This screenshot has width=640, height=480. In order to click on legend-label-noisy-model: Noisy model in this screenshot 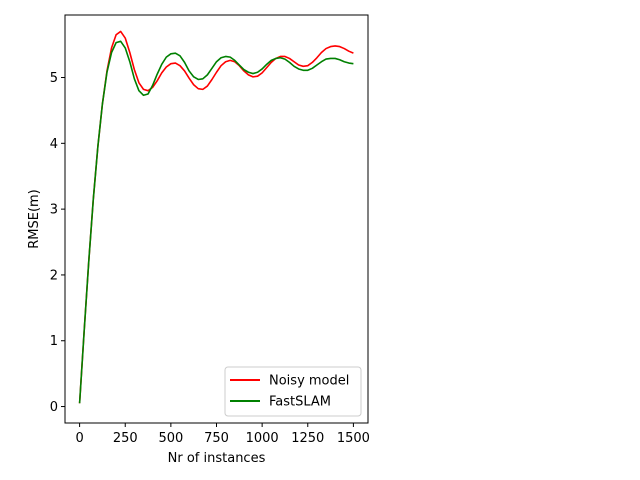, I will do `click(309, 381)`.